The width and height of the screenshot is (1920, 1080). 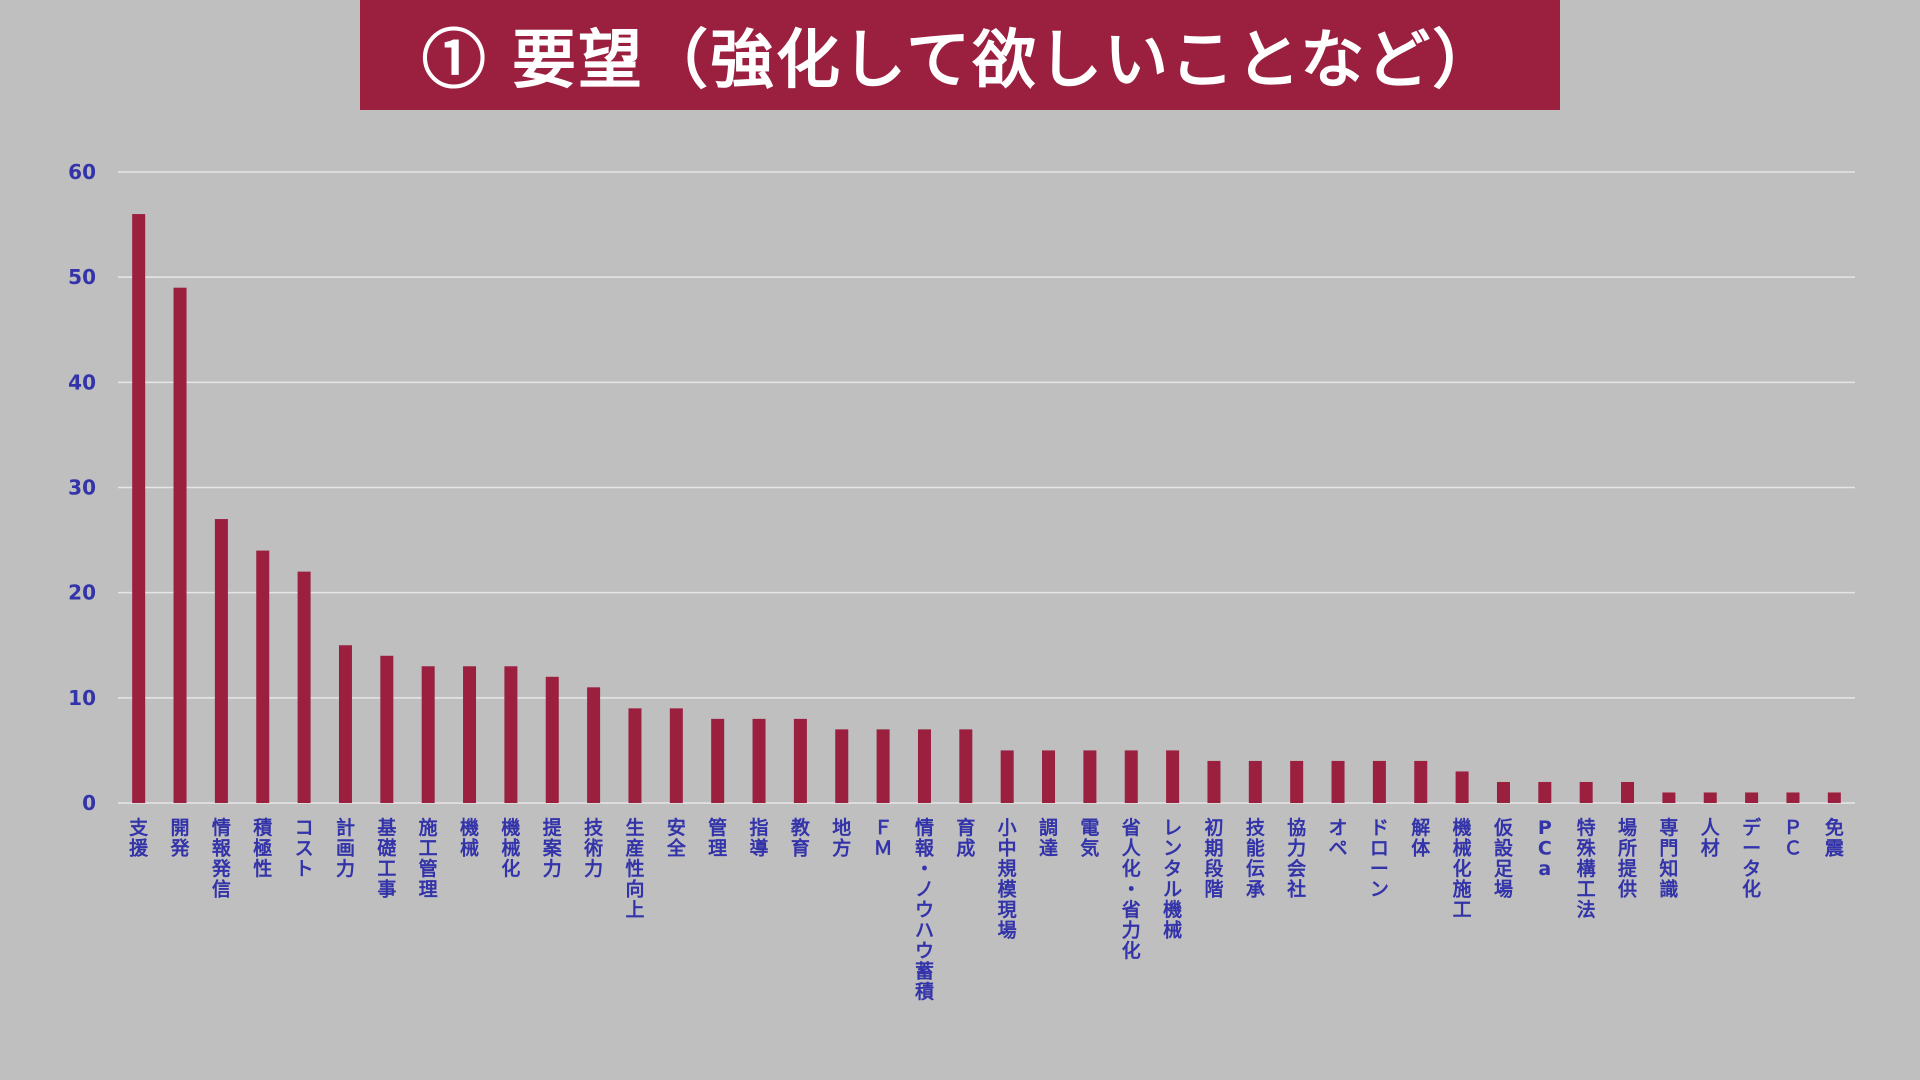 What do you see at coordinates (1587, 869) in the screenshot?
I see `x-tick-label: 特殊構工法` at bounding box center [1587, 869].